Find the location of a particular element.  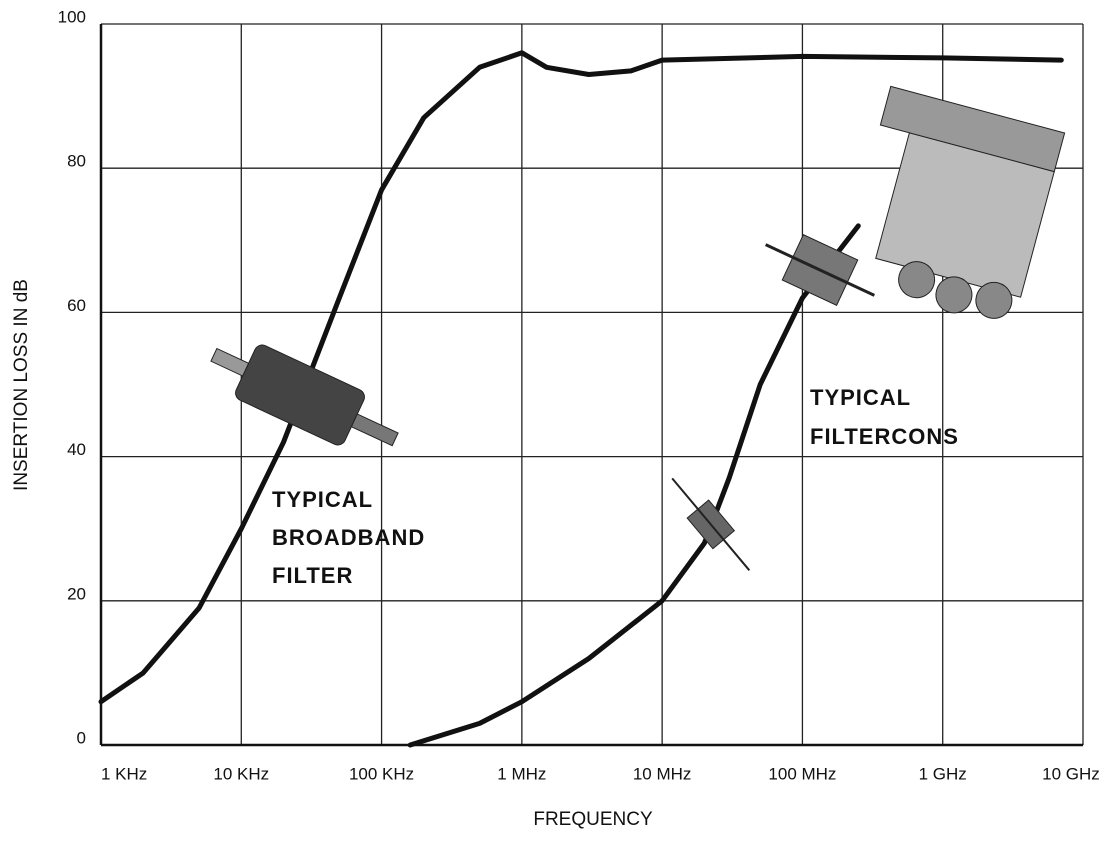

x-tick-label: 10 MHz is located at coordinates (662, 773).